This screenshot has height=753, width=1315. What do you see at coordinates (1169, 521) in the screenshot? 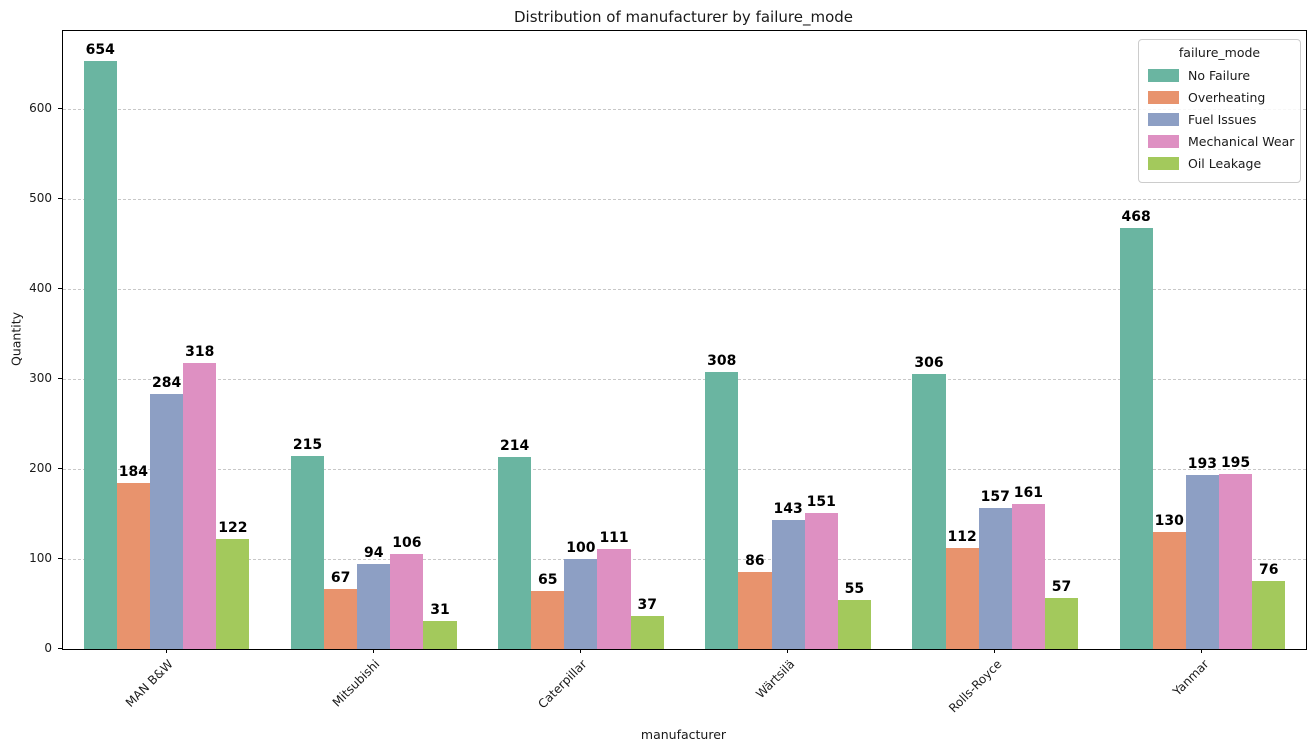
I see `bar-value-label: 130` at bounding box center [1169, 521].